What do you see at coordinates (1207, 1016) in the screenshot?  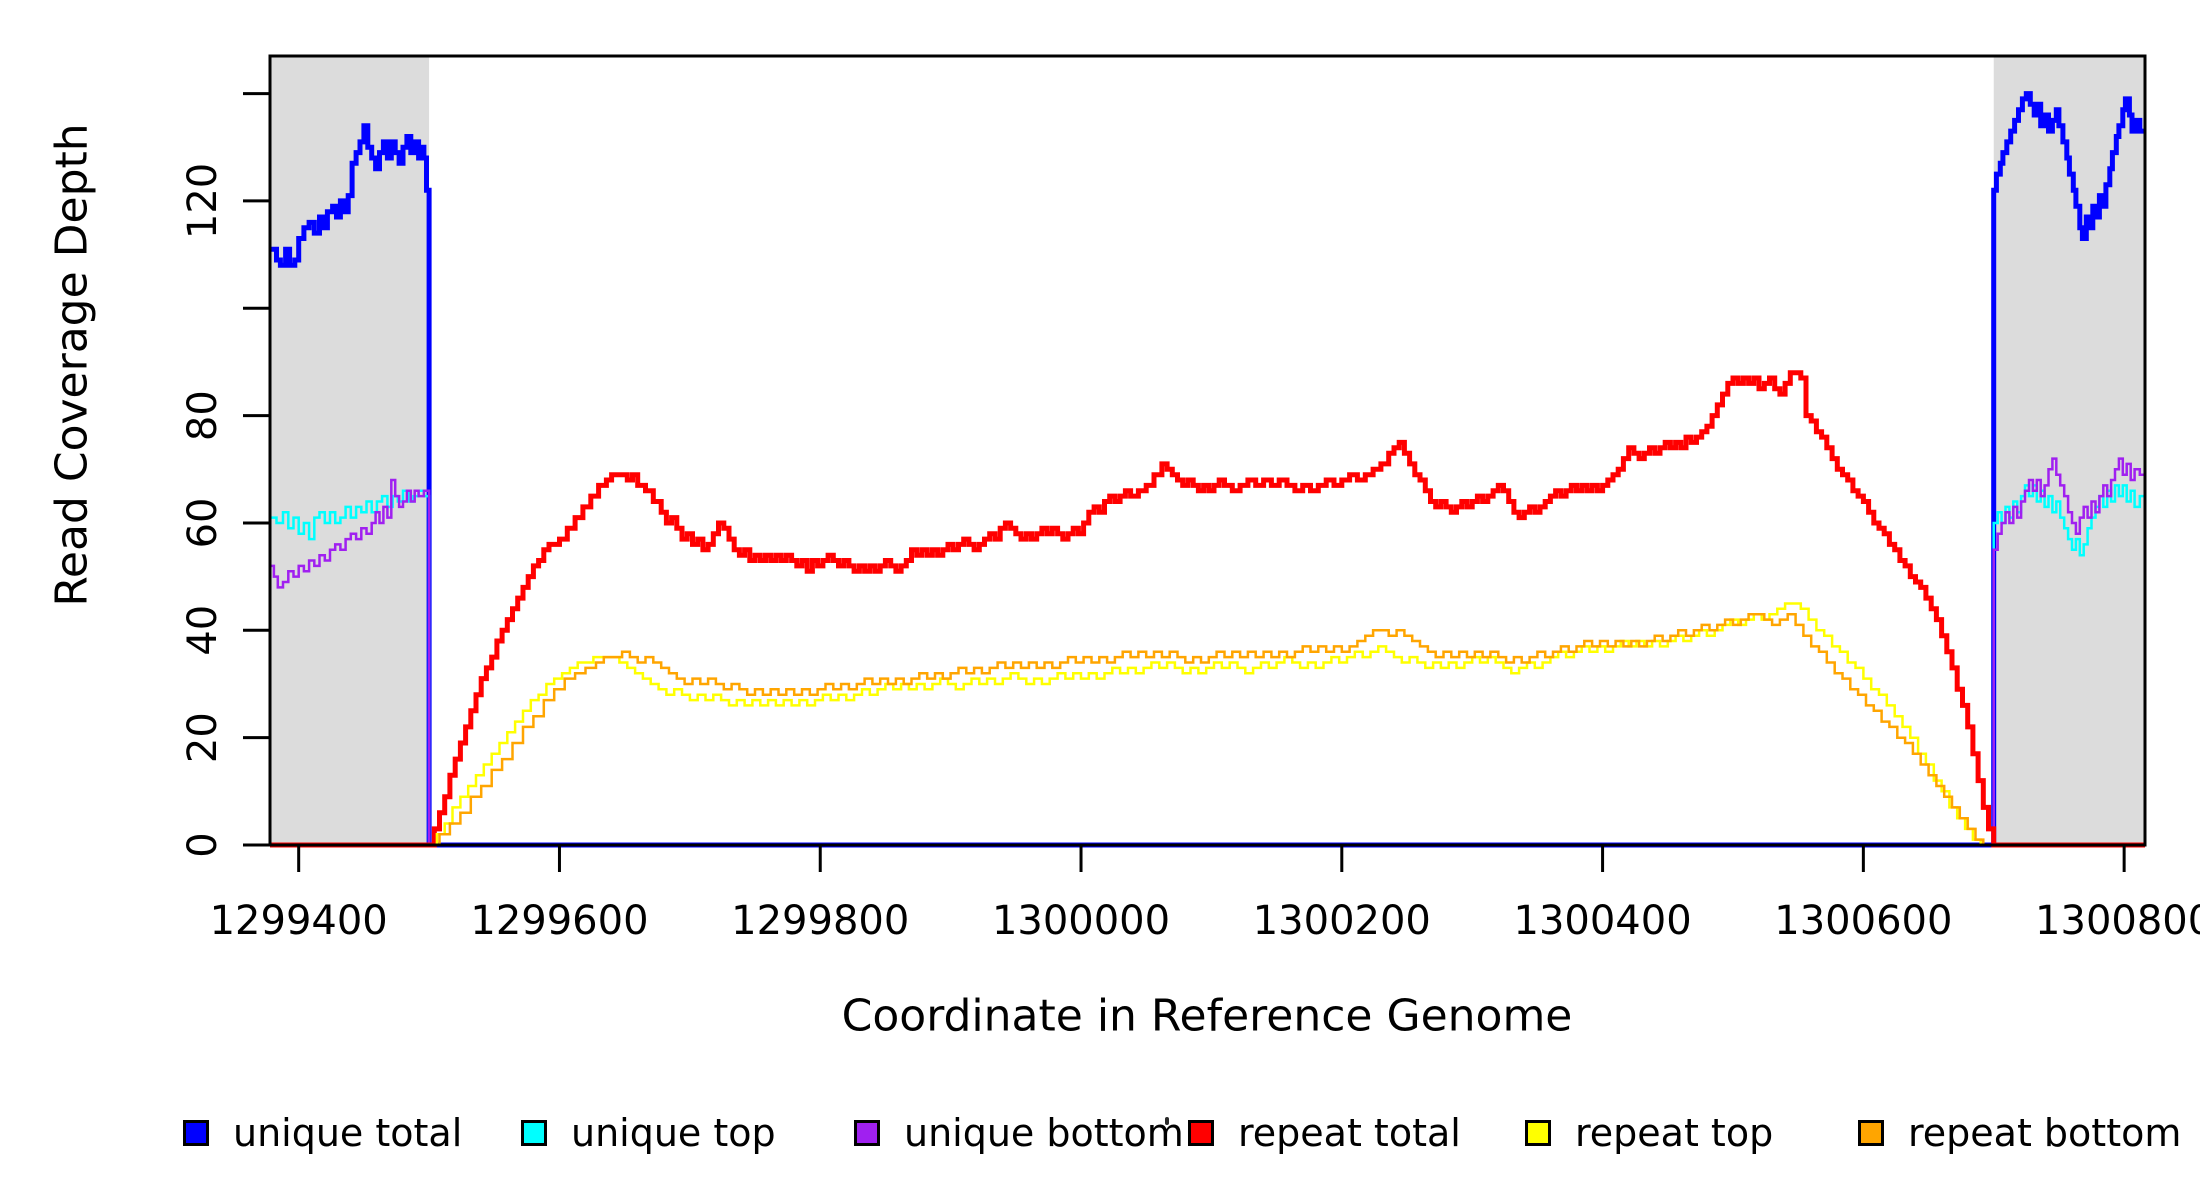 I see `x-axis-title: Coordinate in Reference Genome` at bounding box center [1207, 1016].